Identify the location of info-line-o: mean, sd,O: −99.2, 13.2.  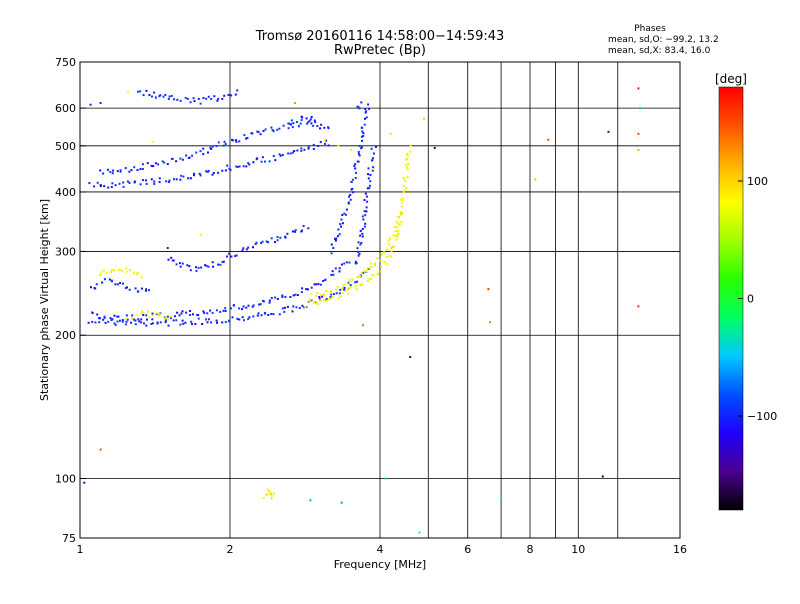
(663, 40).